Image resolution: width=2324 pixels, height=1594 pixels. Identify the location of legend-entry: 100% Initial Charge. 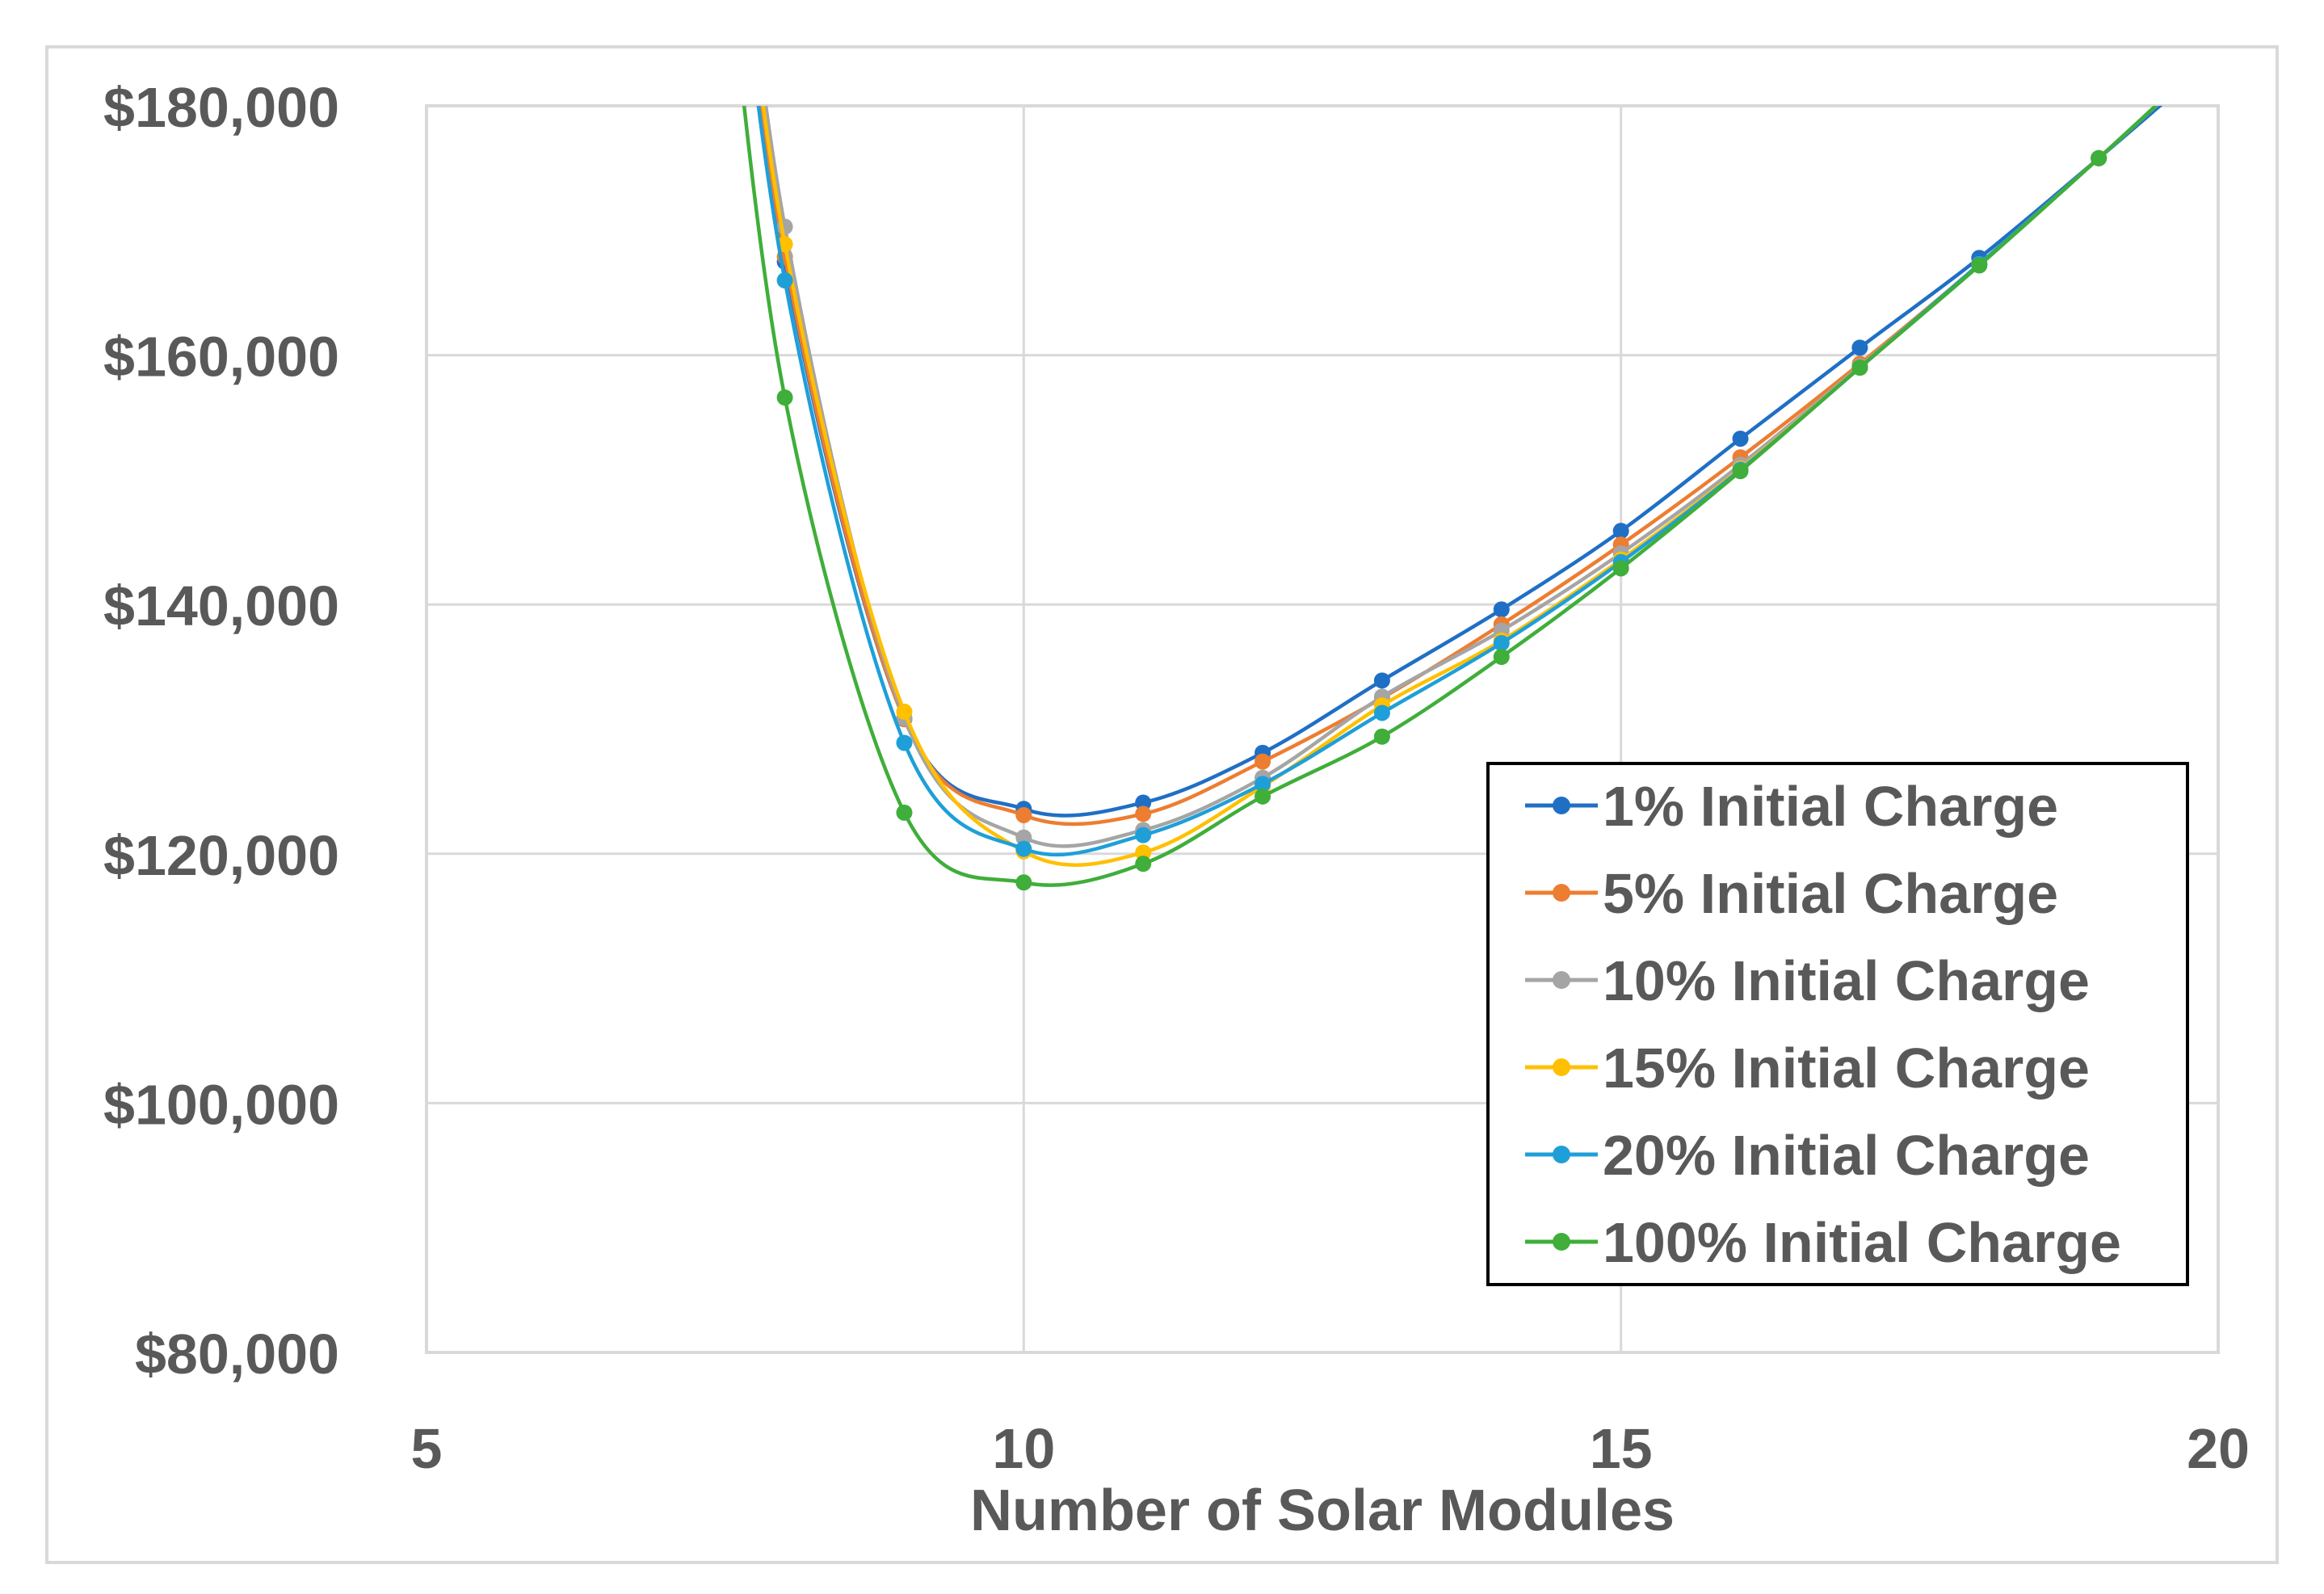
(1823, 1242).